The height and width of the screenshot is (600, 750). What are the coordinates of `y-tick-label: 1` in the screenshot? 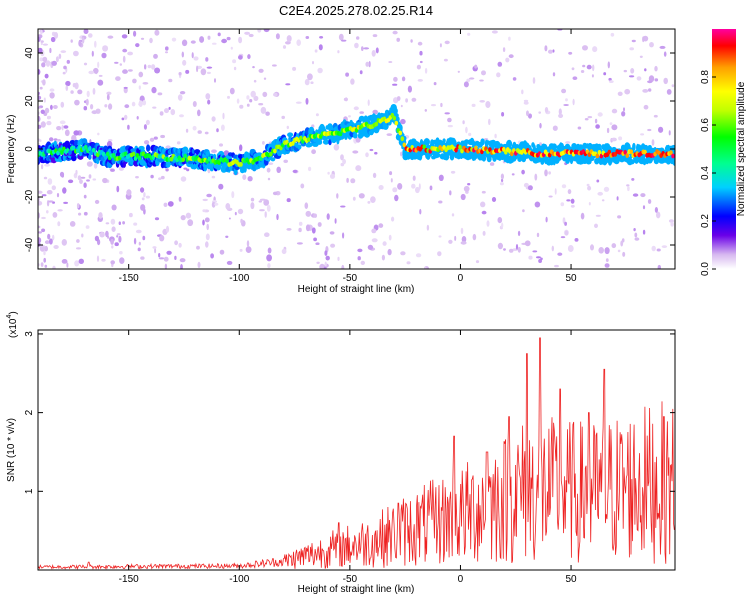 It's located at (29, 491).